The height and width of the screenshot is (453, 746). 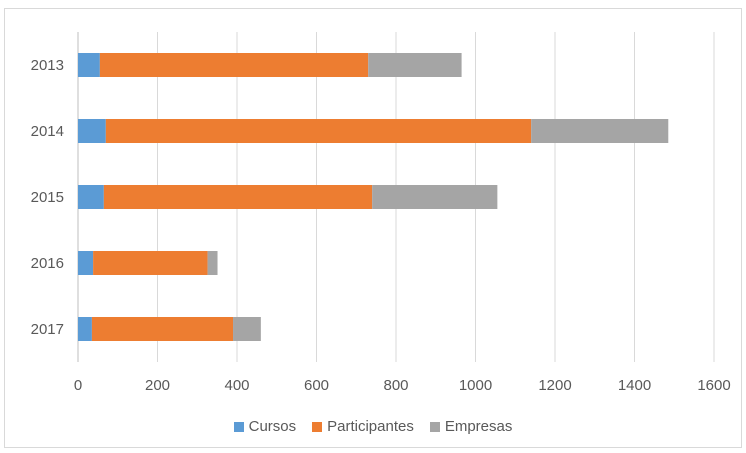 I want to click on y-axis-ticks: 2013 2014 2015 2016 2017, so click(x=47, y=197).